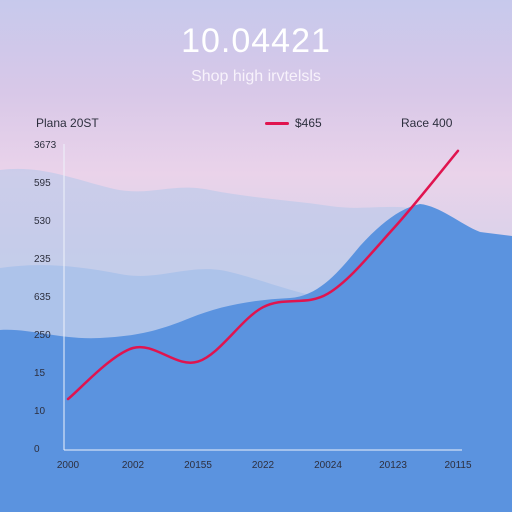 This screenshot has height=512, width=512. What do you see at coordinates (37, 449) in the screenshot?
I see `y-tick-label: 0` at bounding box center [37, 449].